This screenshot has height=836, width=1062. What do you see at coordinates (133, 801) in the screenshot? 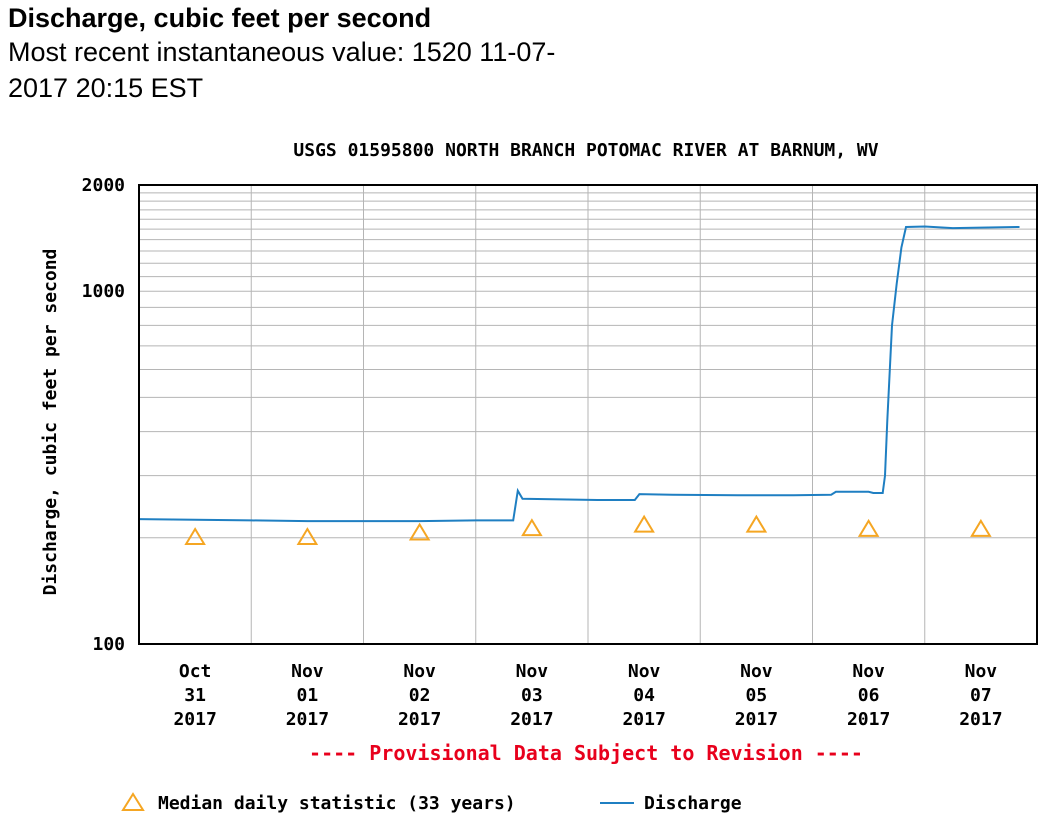
I see `legend-median-marker` at bounding box center [133, 801].